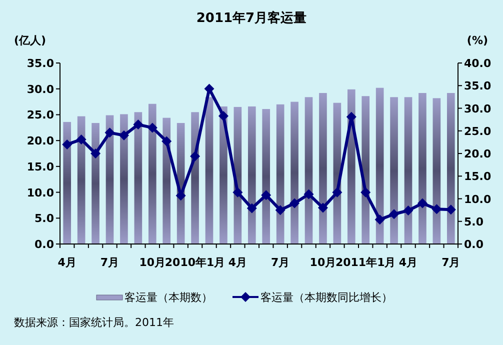  What do you see at coordinates (477, 40) in the screenshot?
I see `y2-axis-title: (%)` at bounding box center [477, 40].